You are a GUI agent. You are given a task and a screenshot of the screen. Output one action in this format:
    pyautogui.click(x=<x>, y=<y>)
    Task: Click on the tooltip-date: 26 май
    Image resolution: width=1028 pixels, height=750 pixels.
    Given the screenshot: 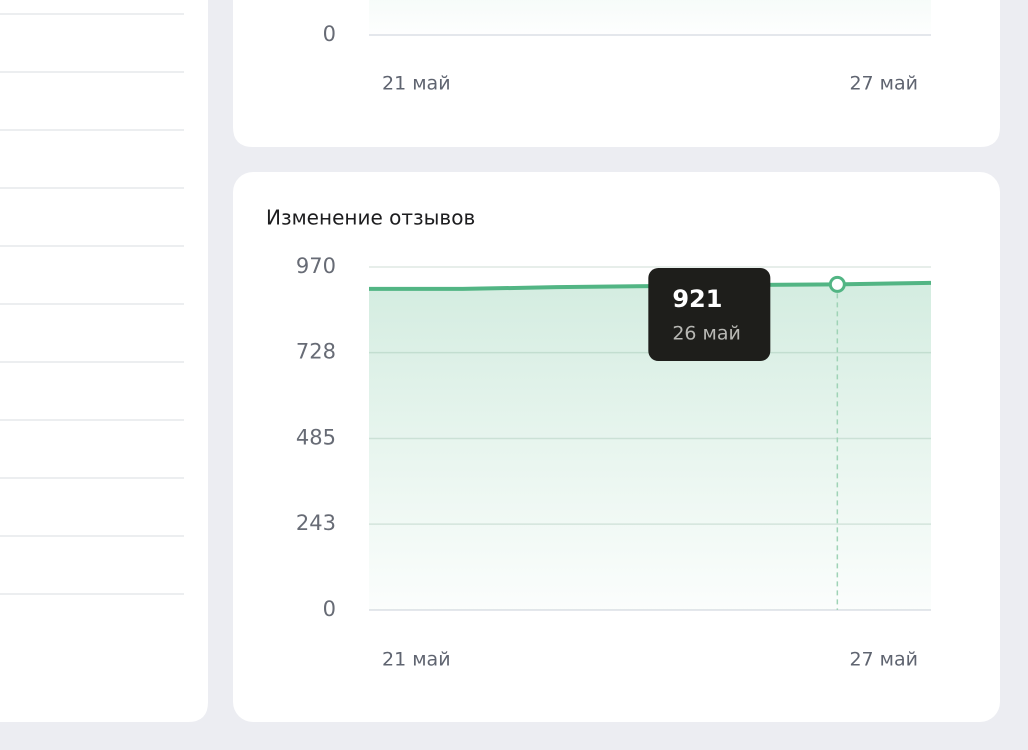 What is the action you would take?
    pyautogui.click(x=706, y=334)
    